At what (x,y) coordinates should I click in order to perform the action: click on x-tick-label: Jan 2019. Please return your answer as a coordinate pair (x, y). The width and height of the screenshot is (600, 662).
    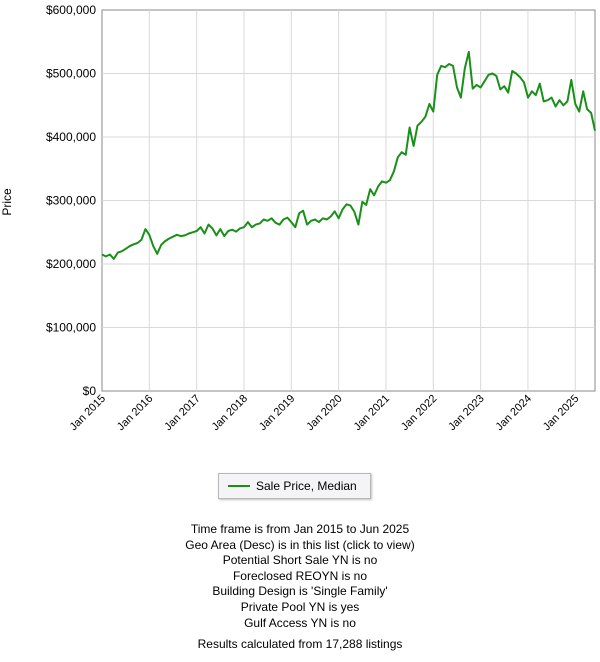
    Looking at the image, I should click on (277, 413).